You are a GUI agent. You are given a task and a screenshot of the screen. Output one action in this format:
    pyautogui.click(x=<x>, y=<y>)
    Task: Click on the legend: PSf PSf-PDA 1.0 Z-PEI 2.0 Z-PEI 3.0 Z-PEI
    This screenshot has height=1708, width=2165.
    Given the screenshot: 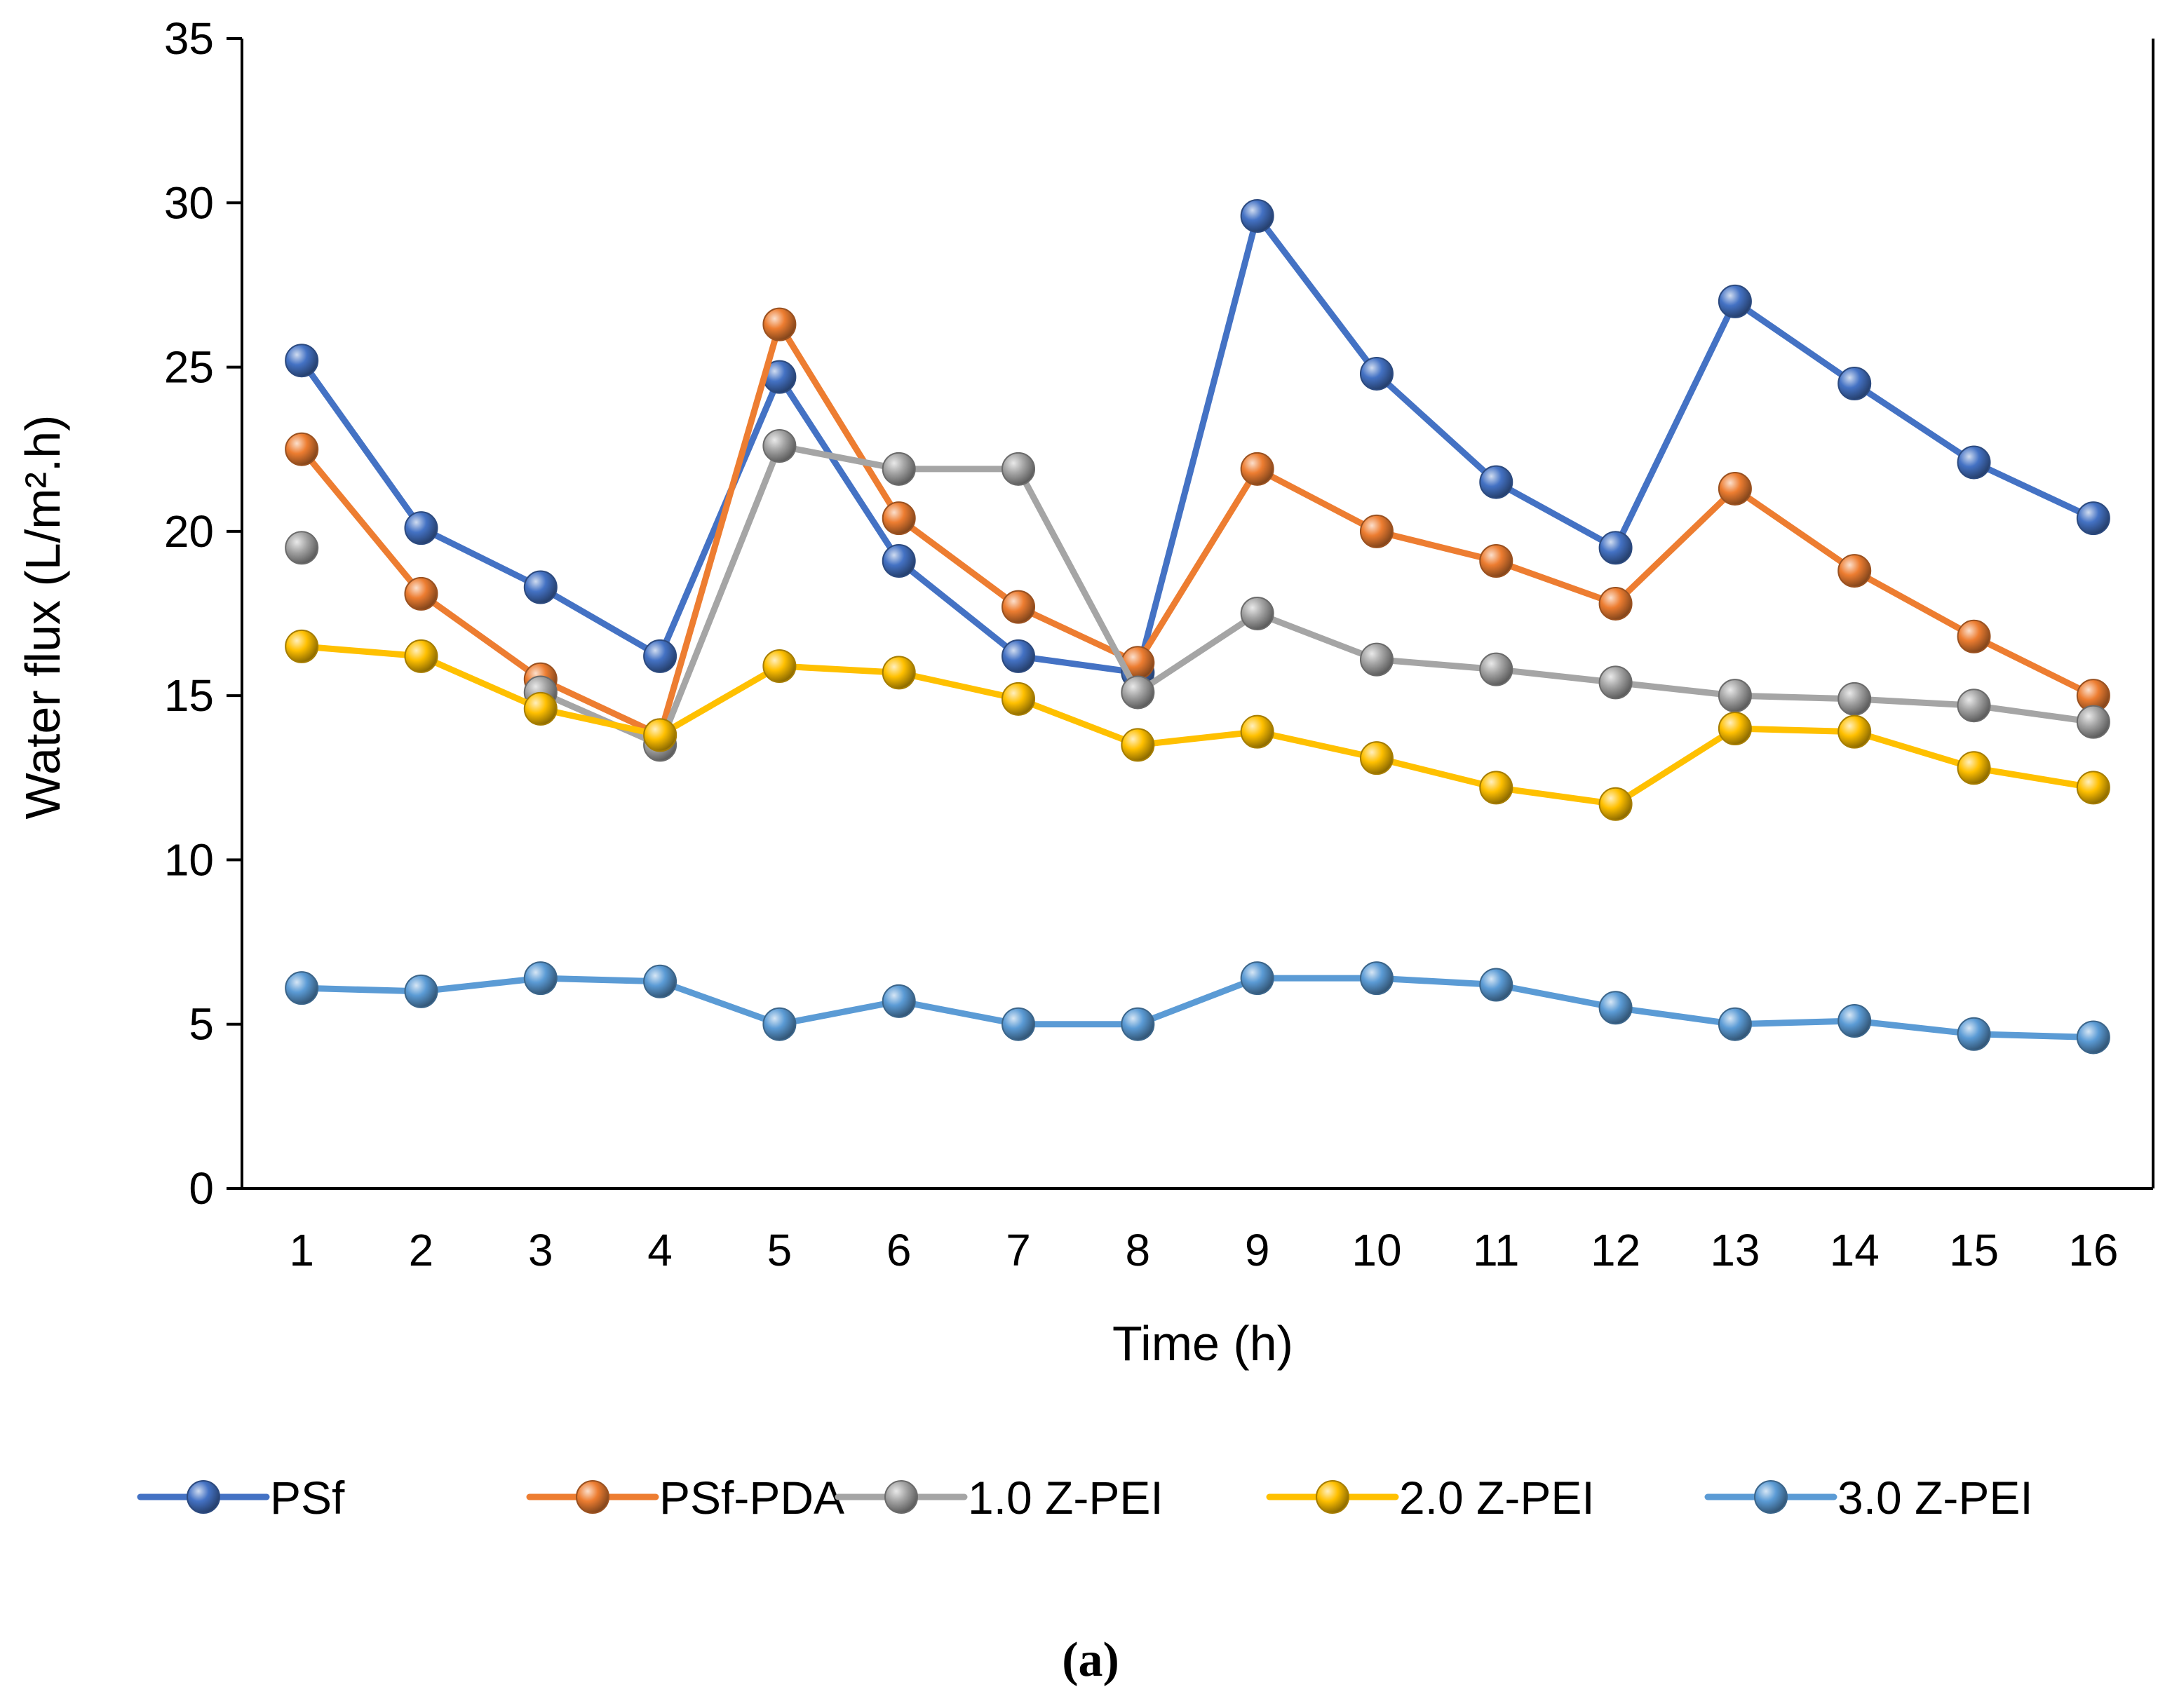 What is the action you would take?
    pyautogui.click(x=1085, y=1498)
    